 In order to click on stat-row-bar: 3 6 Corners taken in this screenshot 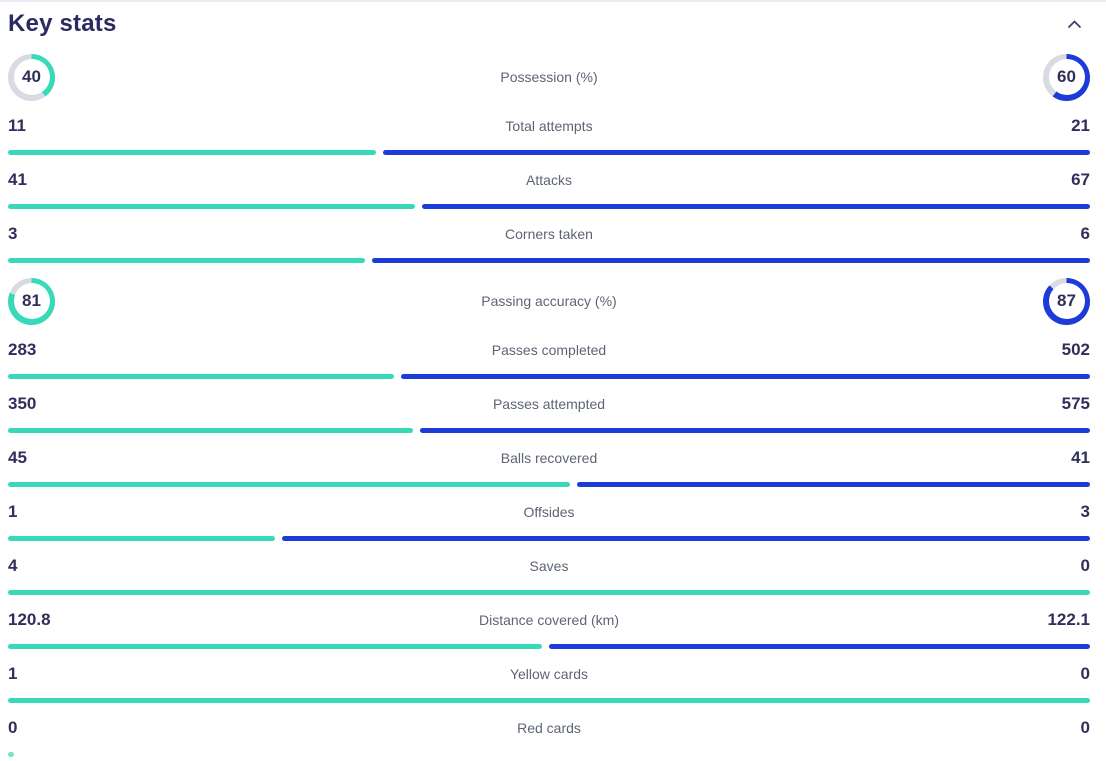, I will do `click(549, 243)`.